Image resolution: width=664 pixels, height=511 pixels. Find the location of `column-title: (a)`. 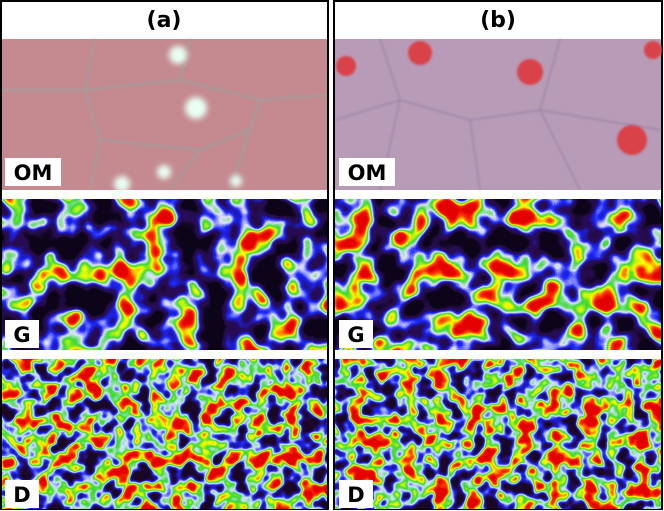

column-title: (a) is located at coordinates (164, 20).